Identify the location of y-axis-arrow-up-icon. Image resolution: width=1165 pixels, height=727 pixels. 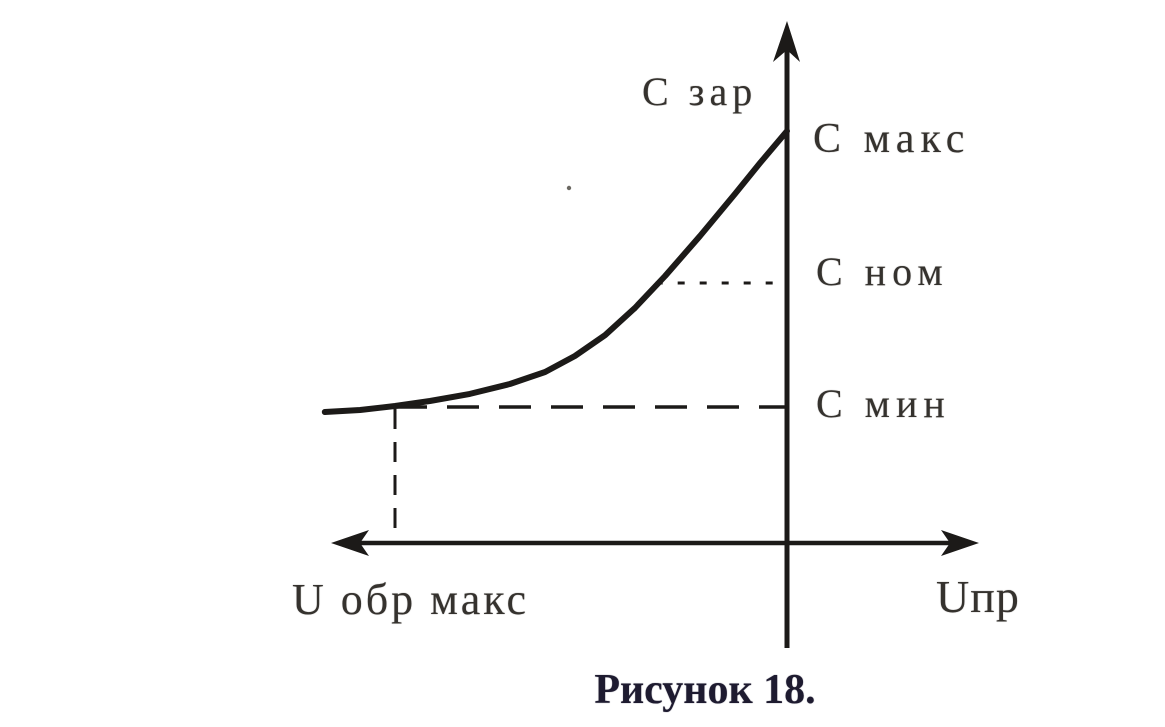
(786, 41).